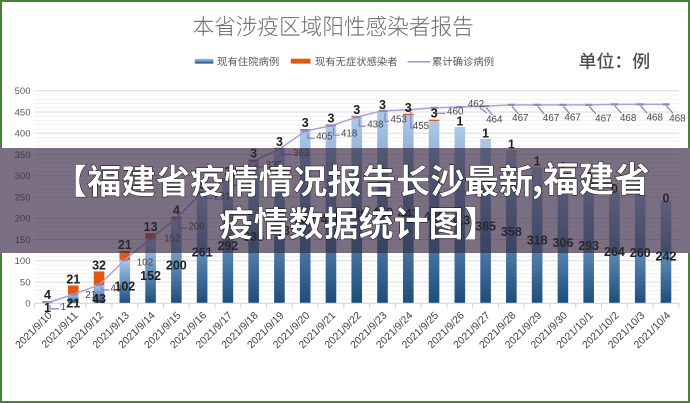 The image size is (690, 403). Describe the element at coordinates (349, 133) in the screenshot. I see `svg-text: 418` at that location.